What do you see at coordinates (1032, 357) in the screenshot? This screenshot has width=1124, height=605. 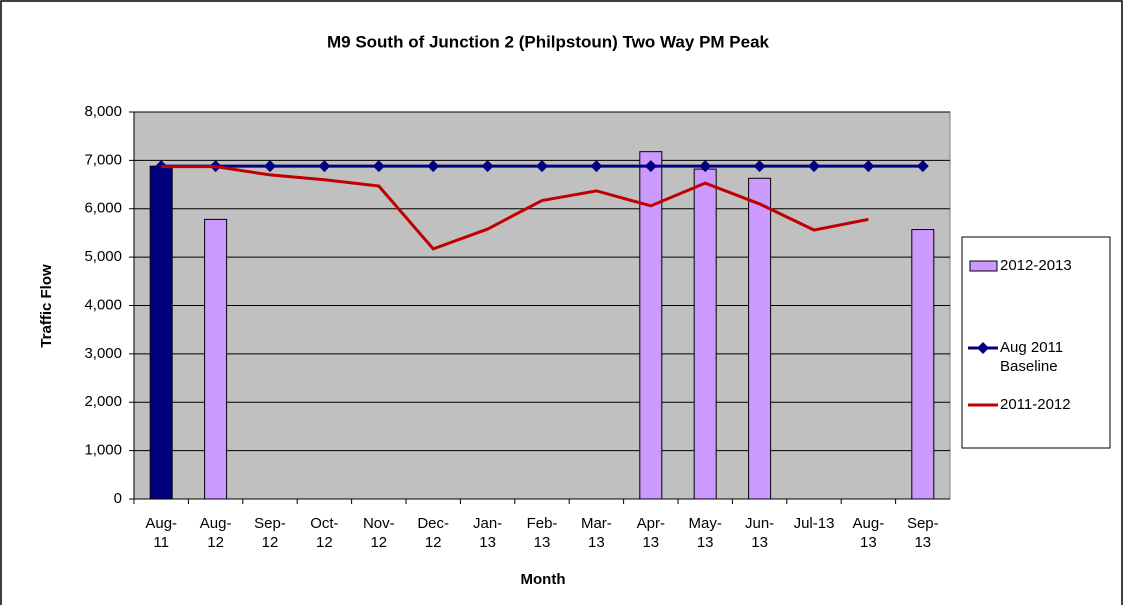 I see `legend-label: Aug 2011 Baseline` at bounding box center [1032, 357].